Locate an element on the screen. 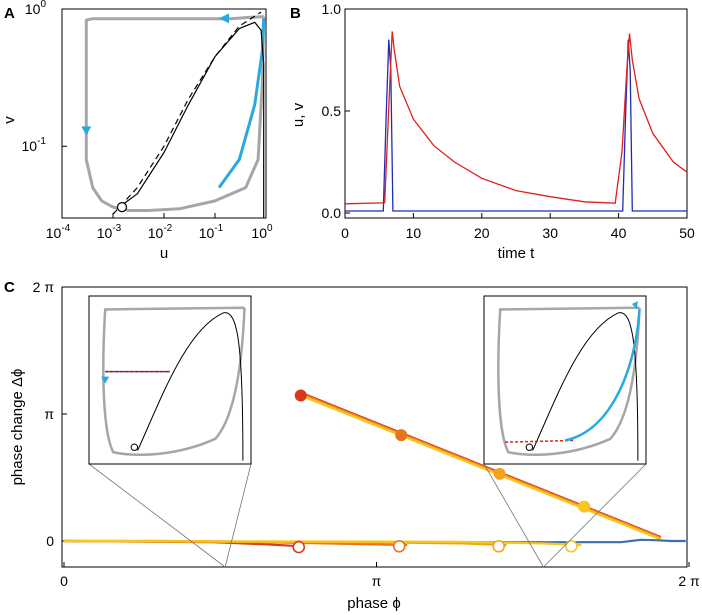 The width and height of the screenshot is (702, 615). b-xtick-label-3: 30 is located at coordinates (550, 233).